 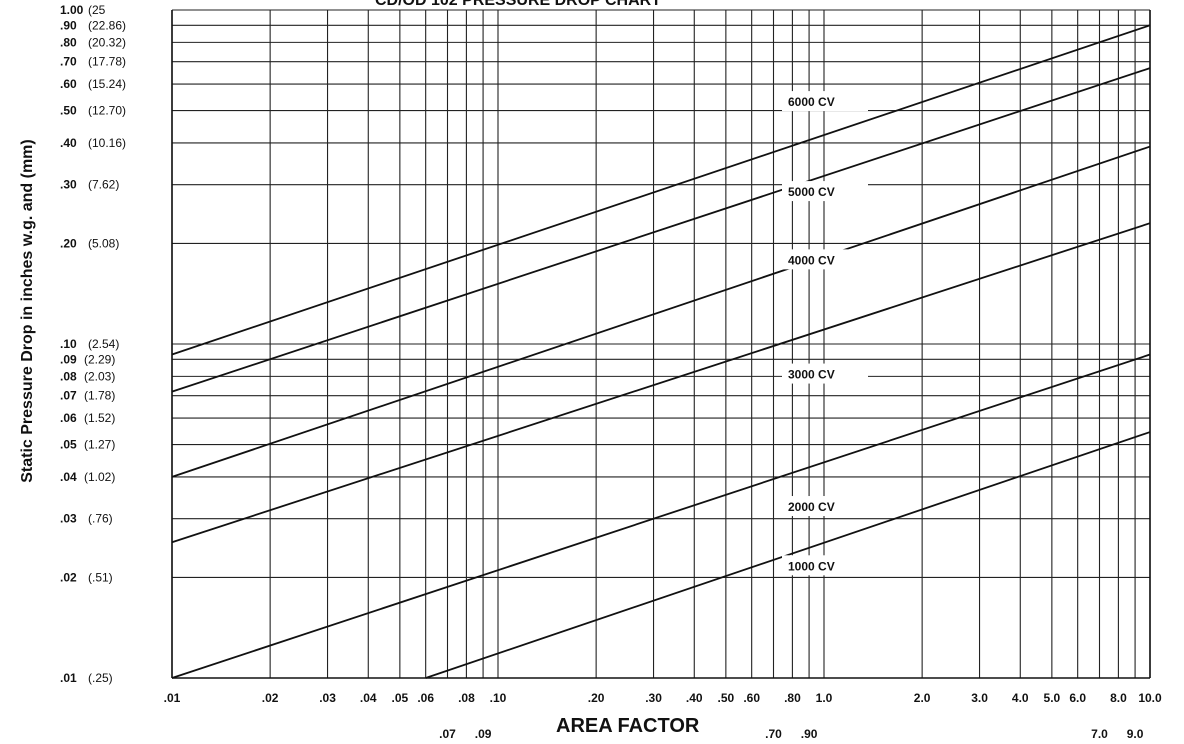 I want to click on x-tick-label: .80, so click(x=792, y=698).